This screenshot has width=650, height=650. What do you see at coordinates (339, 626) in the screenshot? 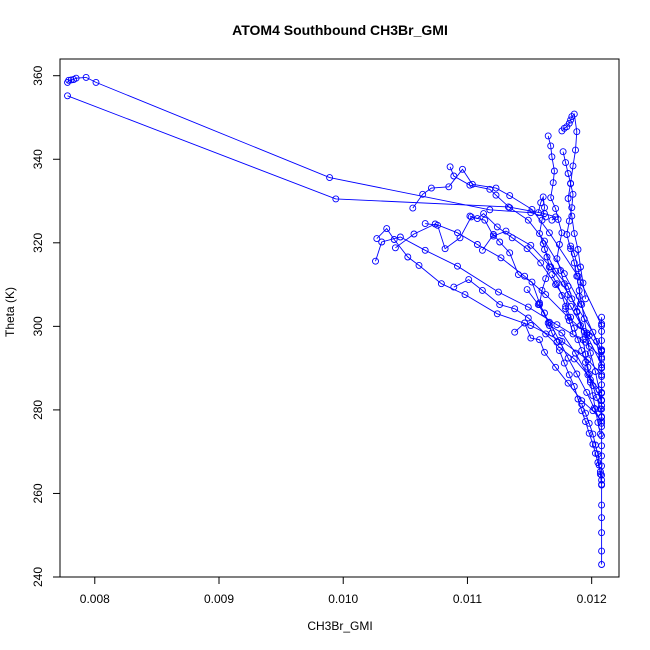
I see `x-axis-label: CH3Br_GMI` at bounding box center [339, 626].